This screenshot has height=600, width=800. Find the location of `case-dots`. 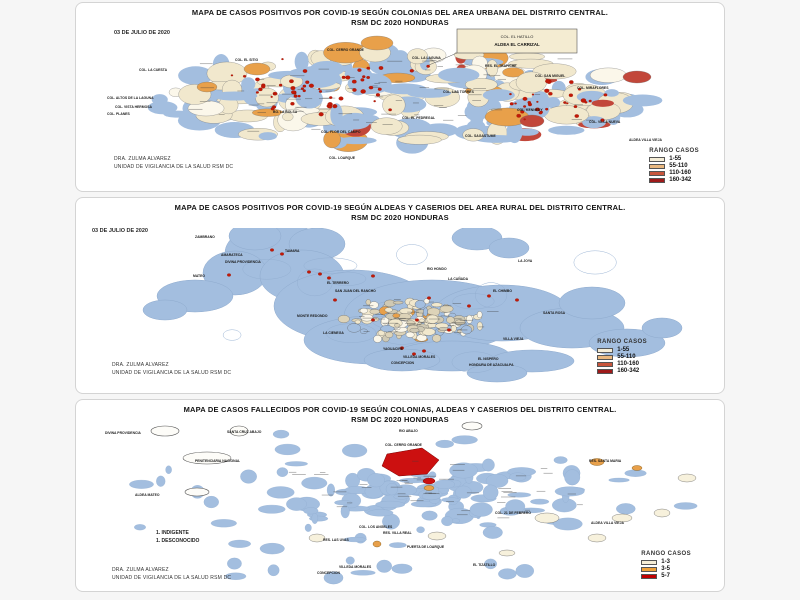

case-dots is located at coordinates (373, 302).